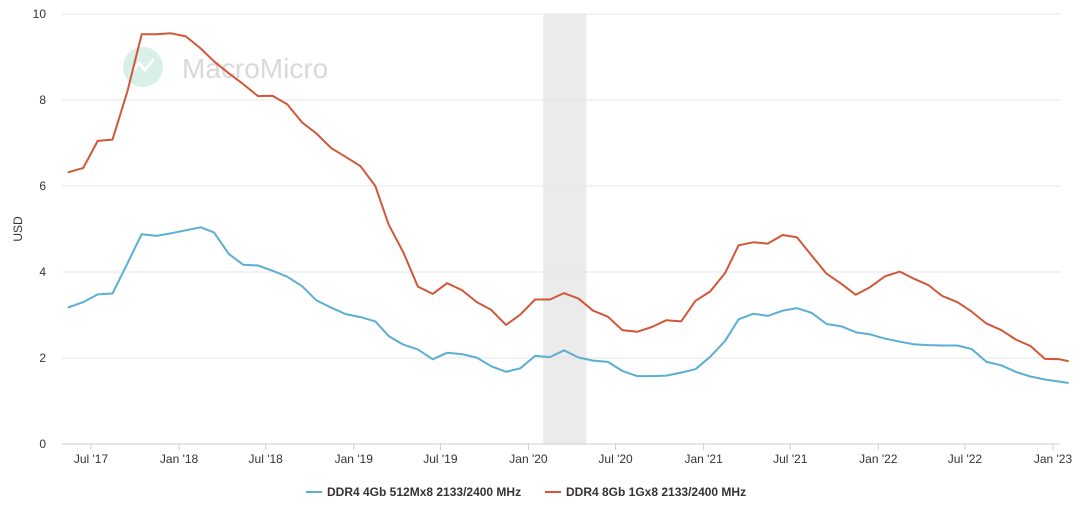 Image resolution: width=1080 pixels, height=505 pixels. I want to click on x-tick-label: Jan '22, so click(878, 459).